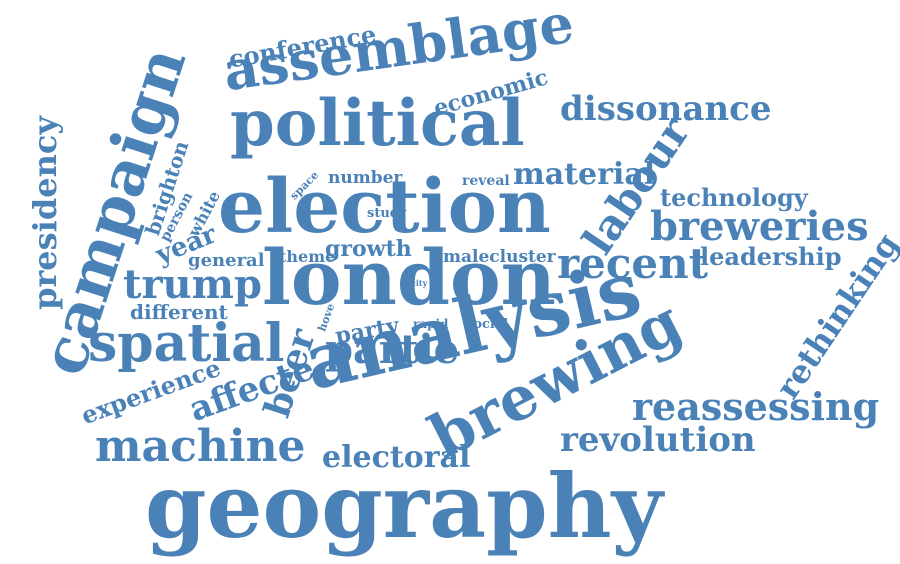  I want to click on word-number: number, so click(365, 178).